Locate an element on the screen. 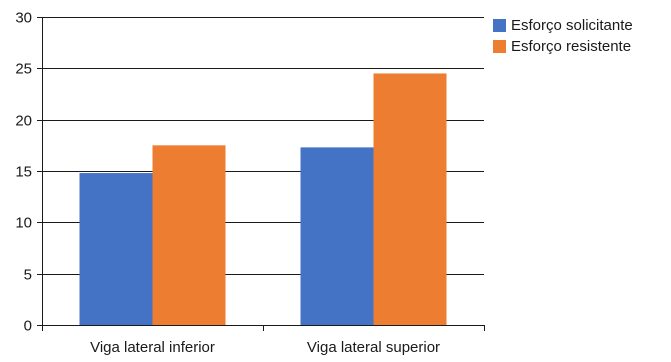  y-tick-label-10: 10 is located at coordinates (23, 223).